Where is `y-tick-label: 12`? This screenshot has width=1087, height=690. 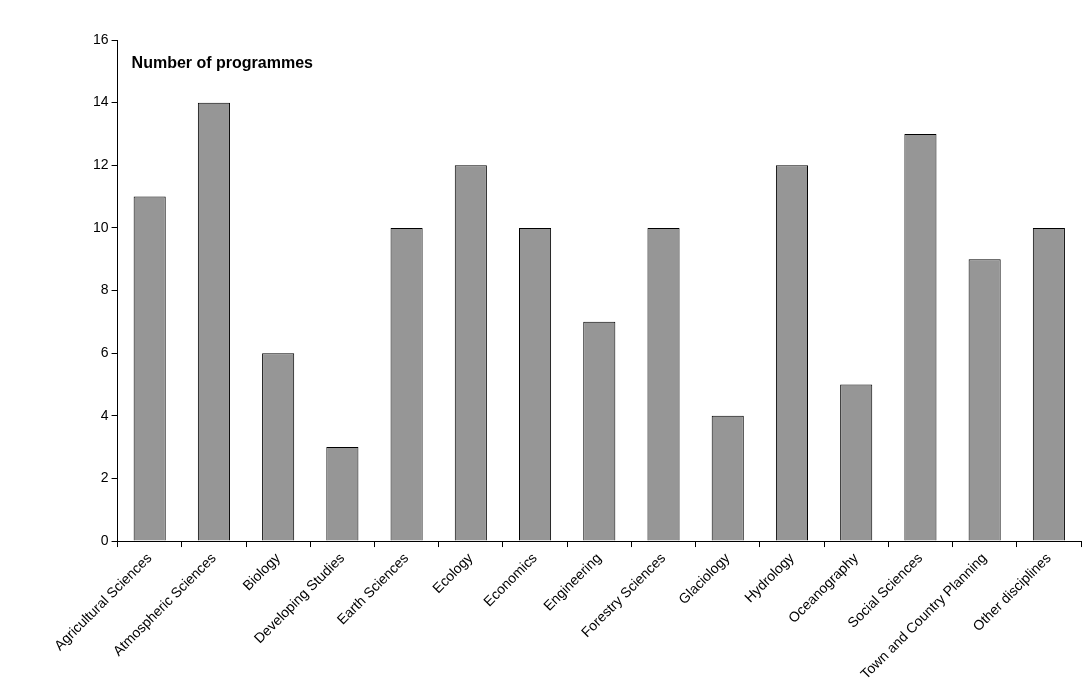
y-tick-label: 12 is located at coordinates (100, 164).